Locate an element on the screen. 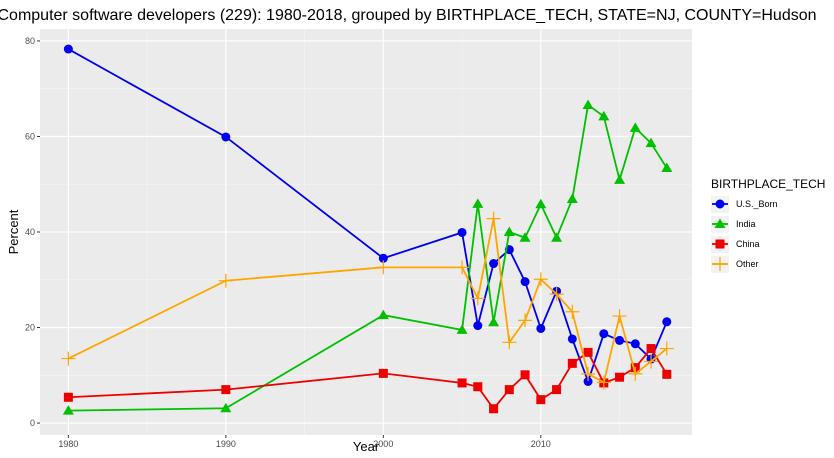  legend-item-india: India is located at coordinates (733, 224).